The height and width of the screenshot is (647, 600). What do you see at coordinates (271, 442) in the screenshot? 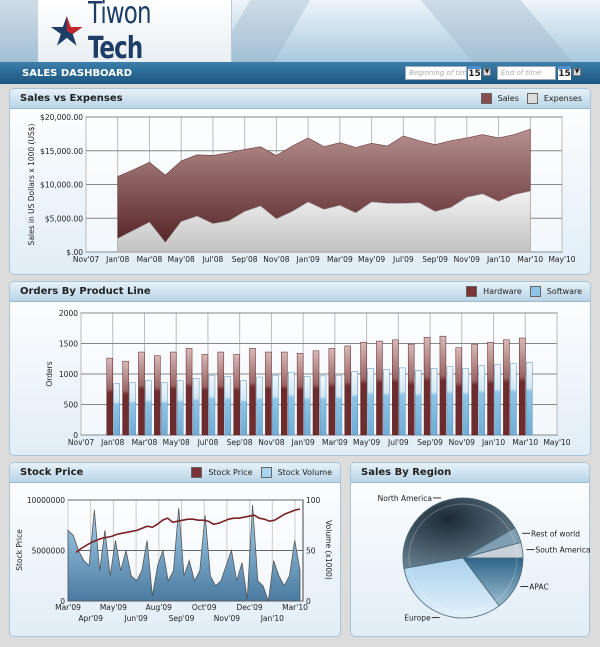
I see `x-tick-label: Nov'08` at bounding box center [271, 442].